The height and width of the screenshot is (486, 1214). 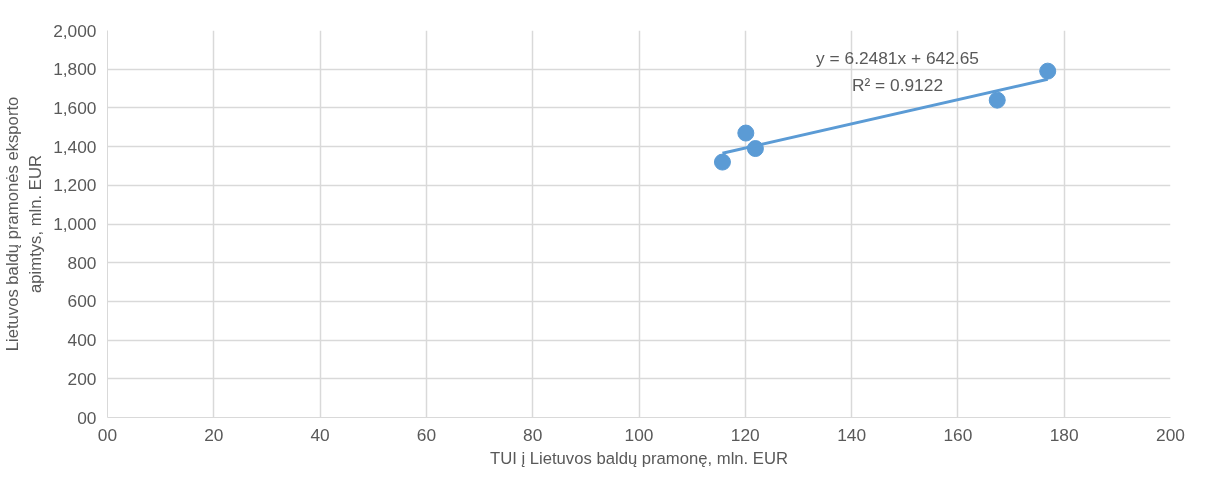 What do you see at coordinates (75, 185) in the screenshot?
I see `y-tick-label: 1,200` at bounding box center [75, 185].